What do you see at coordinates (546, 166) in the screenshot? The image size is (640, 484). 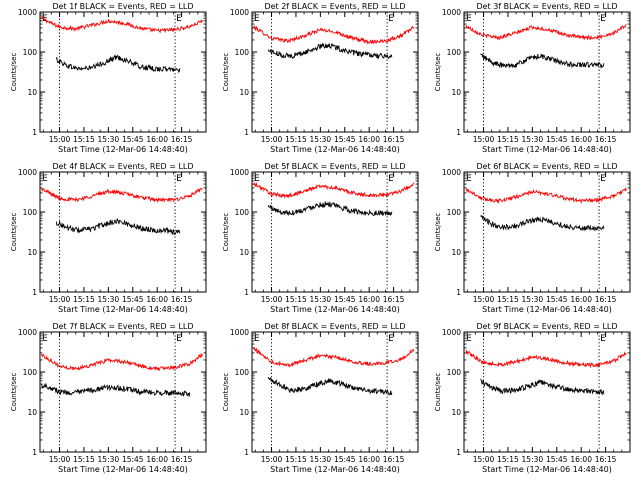 I see `panel-title: Det 6f BLACK = Events, RED = LLD` at bounding box center [546, 166].